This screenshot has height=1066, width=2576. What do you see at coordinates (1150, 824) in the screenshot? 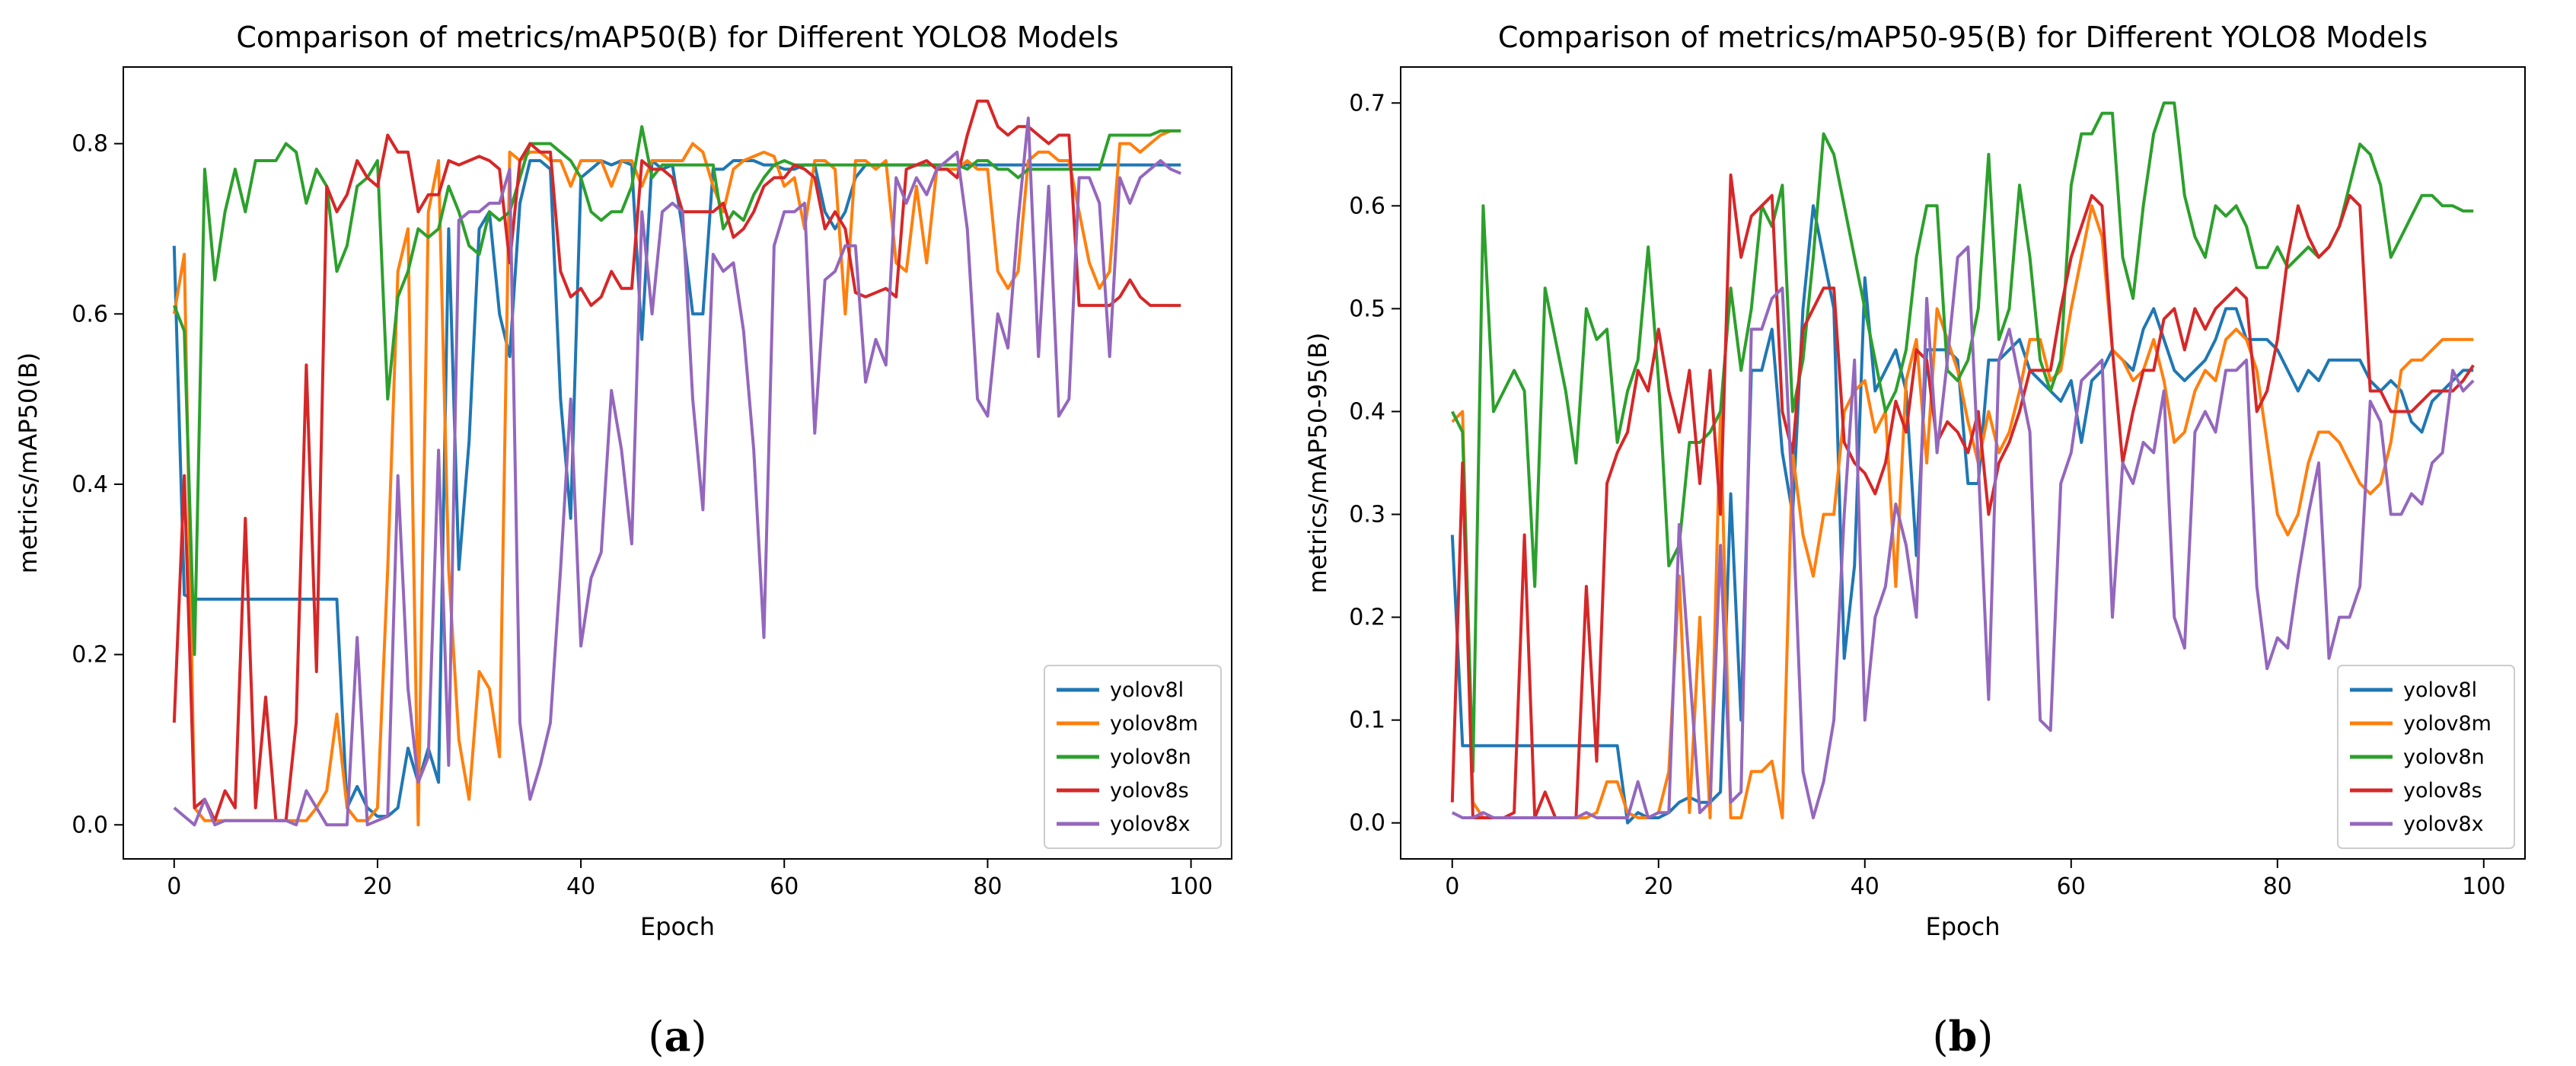
I see `chart-a-legend-label-yolov8x: yolov8x` at bounding box center [1150, 824].